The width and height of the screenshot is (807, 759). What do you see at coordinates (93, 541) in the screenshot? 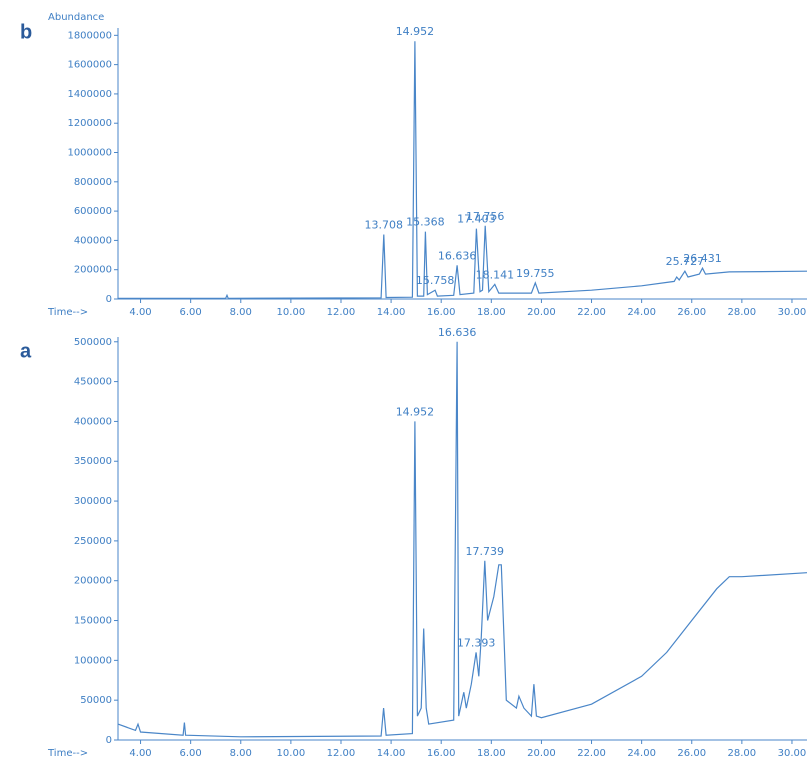
I see `y-tick-label: 250000` at bounding box center [93, 541].